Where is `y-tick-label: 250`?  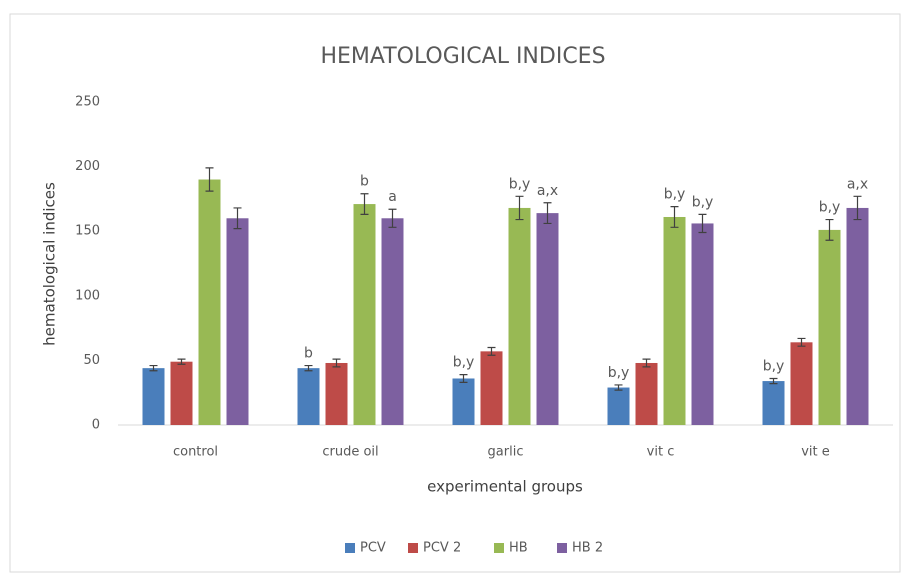
y-tick-label: 250 is located at coordinates (87, 102).